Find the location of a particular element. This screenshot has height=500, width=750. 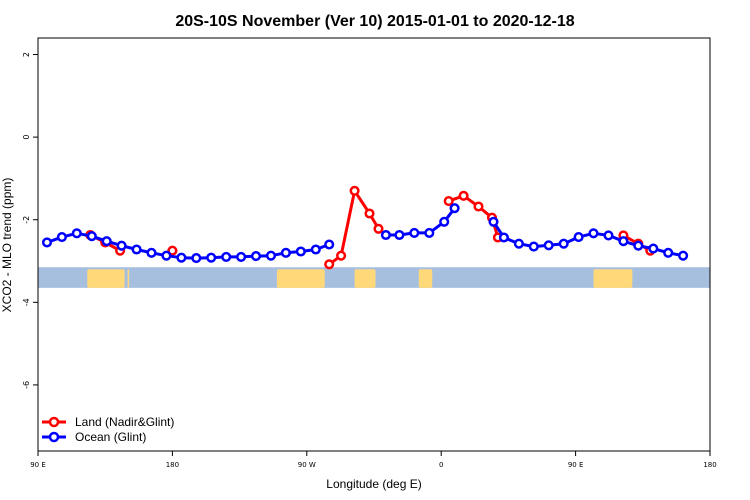

legend-ocean-label: Ocean (Glint) is located at coordinates (110, 437).